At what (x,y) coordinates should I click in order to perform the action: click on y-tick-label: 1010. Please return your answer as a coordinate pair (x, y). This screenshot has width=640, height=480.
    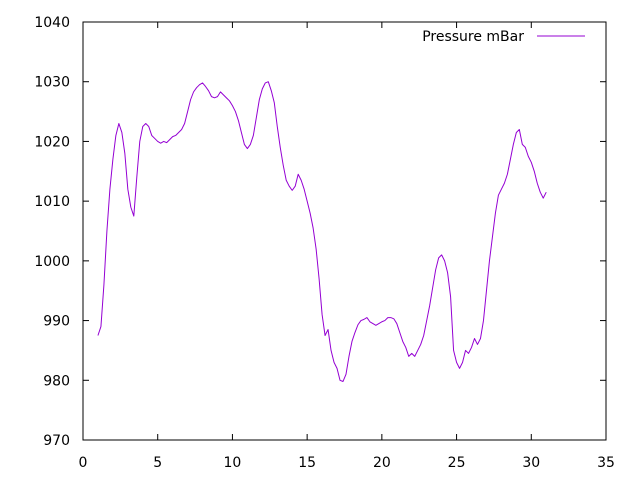
    Looking at the image, I should click on (52, 202).